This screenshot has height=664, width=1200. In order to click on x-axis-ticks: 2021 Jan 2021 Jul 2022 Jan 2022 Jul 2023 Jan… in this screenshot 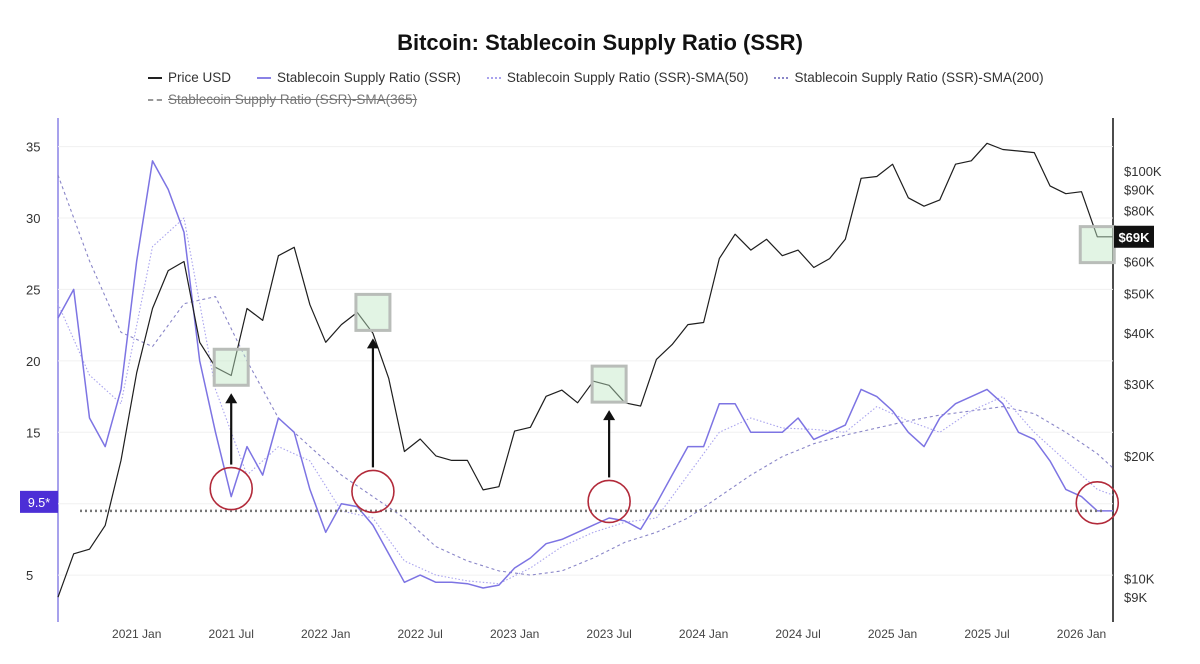, I will do `click(609, 634)`.